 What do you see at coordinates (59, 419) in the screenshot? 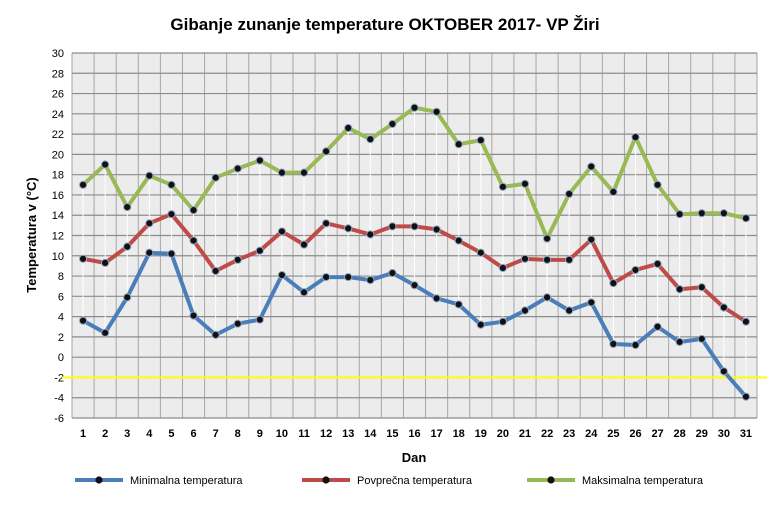
I see `y-tick-label: -6` at bounding box center [59, 419].